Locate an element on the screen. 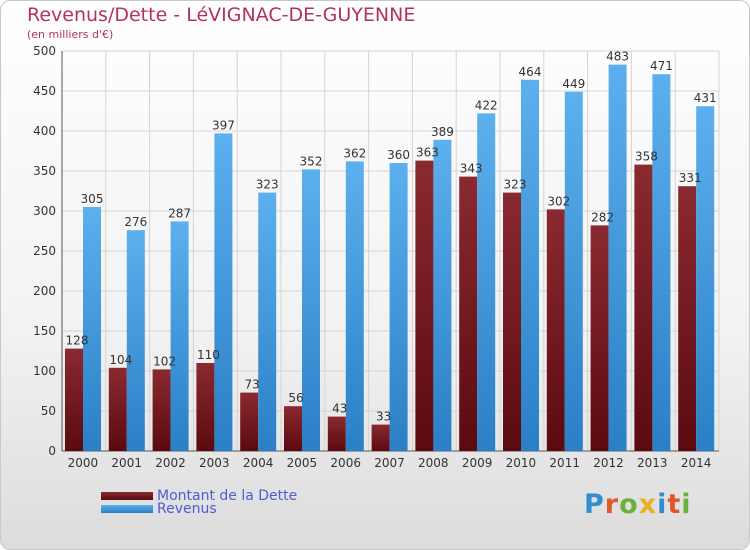  data-label-revenue: 449 is located at coordinates (573, 84).